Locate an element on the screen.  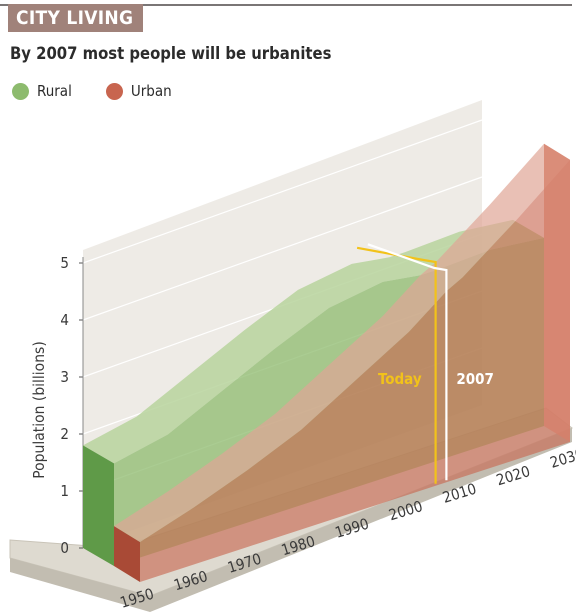
y-axis-label: Population (billions) is located at coordinates (39, 410).